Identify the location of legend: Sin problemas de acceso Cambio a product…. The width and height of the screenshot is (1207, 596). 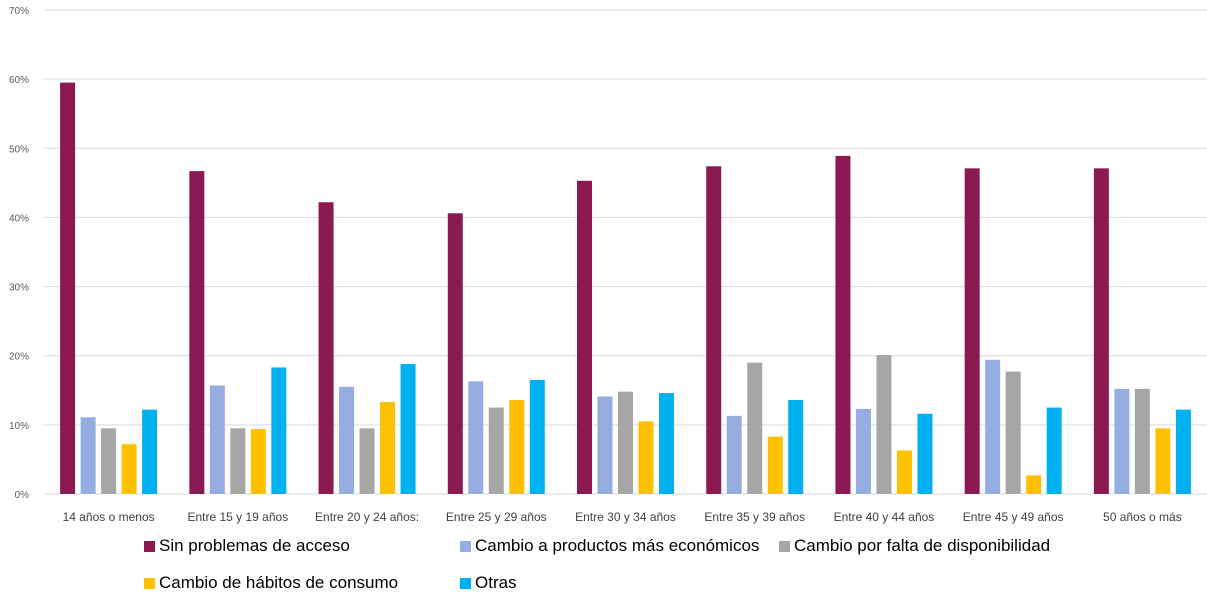
(603, 566).